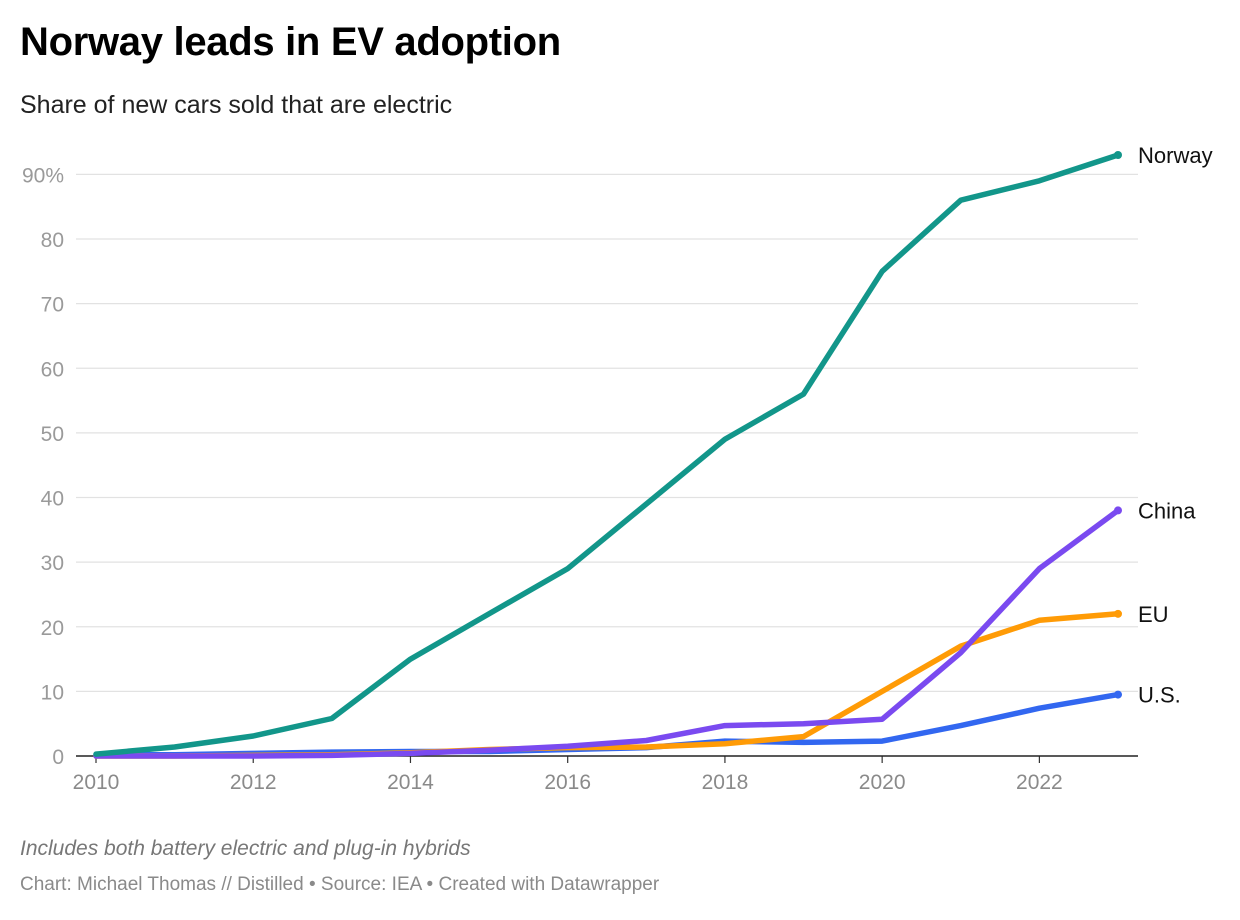 This screenshot has height=920, width=1240. Describe the element at coordinates (52, 305) in the screenshot. I see `y-tick-label: 70` at that location.